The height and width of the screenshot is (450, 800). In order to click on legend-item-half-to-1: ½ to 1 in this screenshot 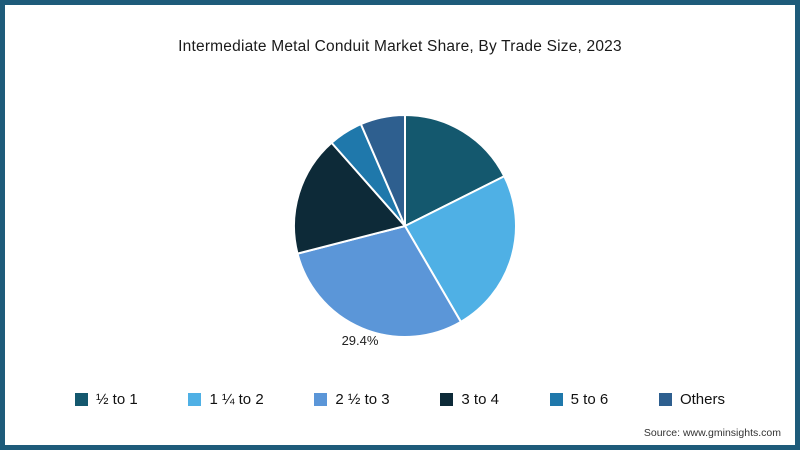, I will do `click(106, 399)`.